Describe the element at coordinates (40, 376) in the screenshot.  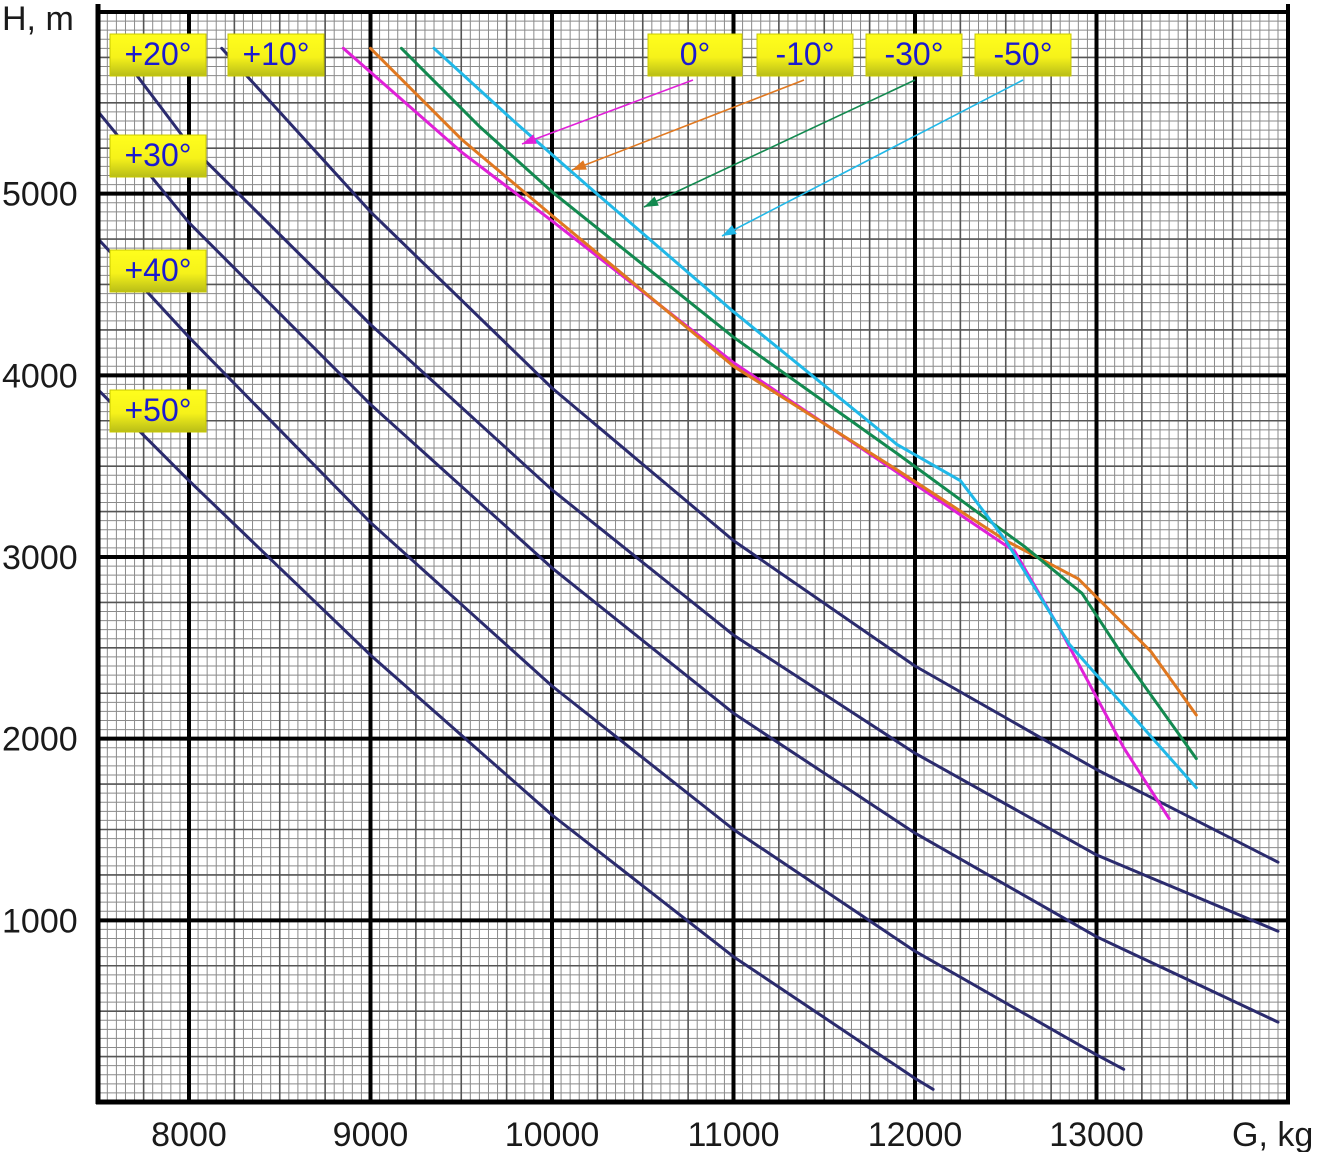
I see `y-tick-label: 4000` at that location.